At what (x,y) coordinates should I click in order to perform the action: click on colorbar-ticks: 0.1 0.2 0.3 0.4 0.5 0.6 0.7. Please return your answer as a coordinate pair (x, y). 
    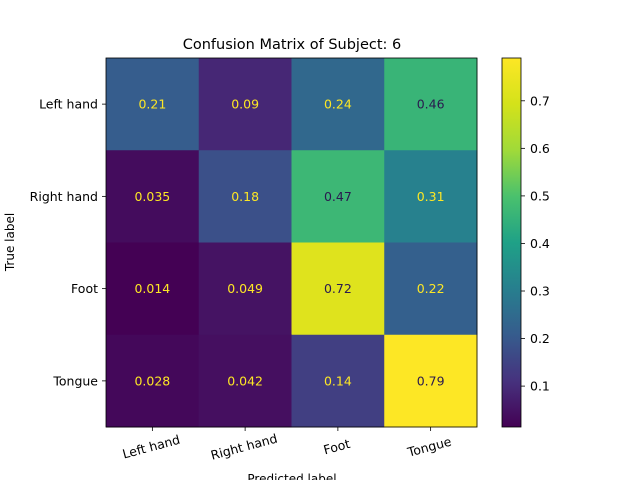
    Looking at the image, I should click on (535, 243).